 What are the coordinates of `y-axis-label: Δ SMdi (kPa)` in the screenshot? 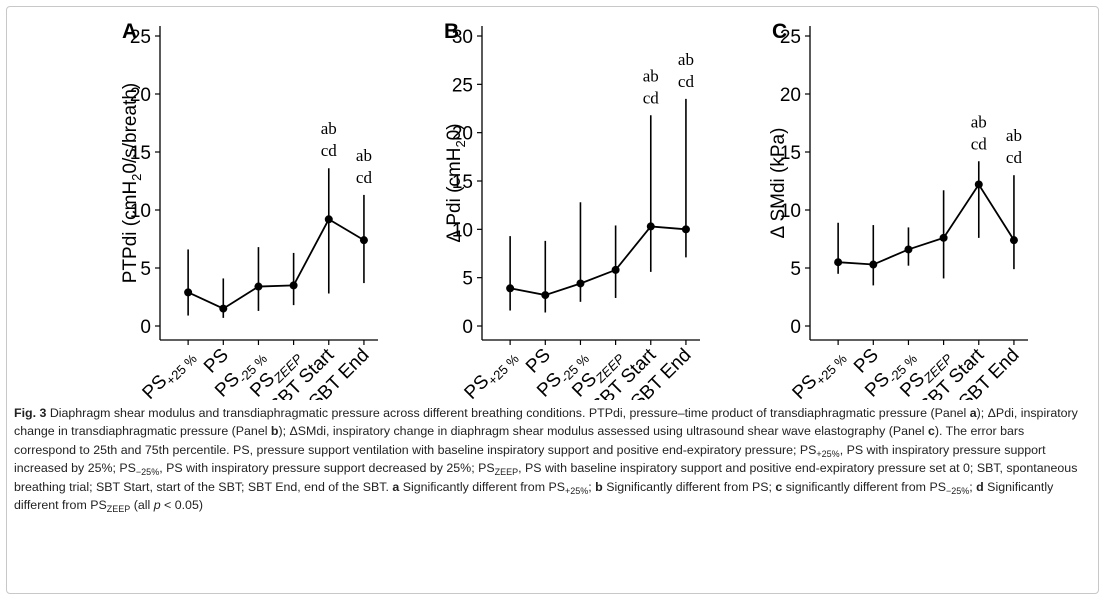 It's located at (778, 183).